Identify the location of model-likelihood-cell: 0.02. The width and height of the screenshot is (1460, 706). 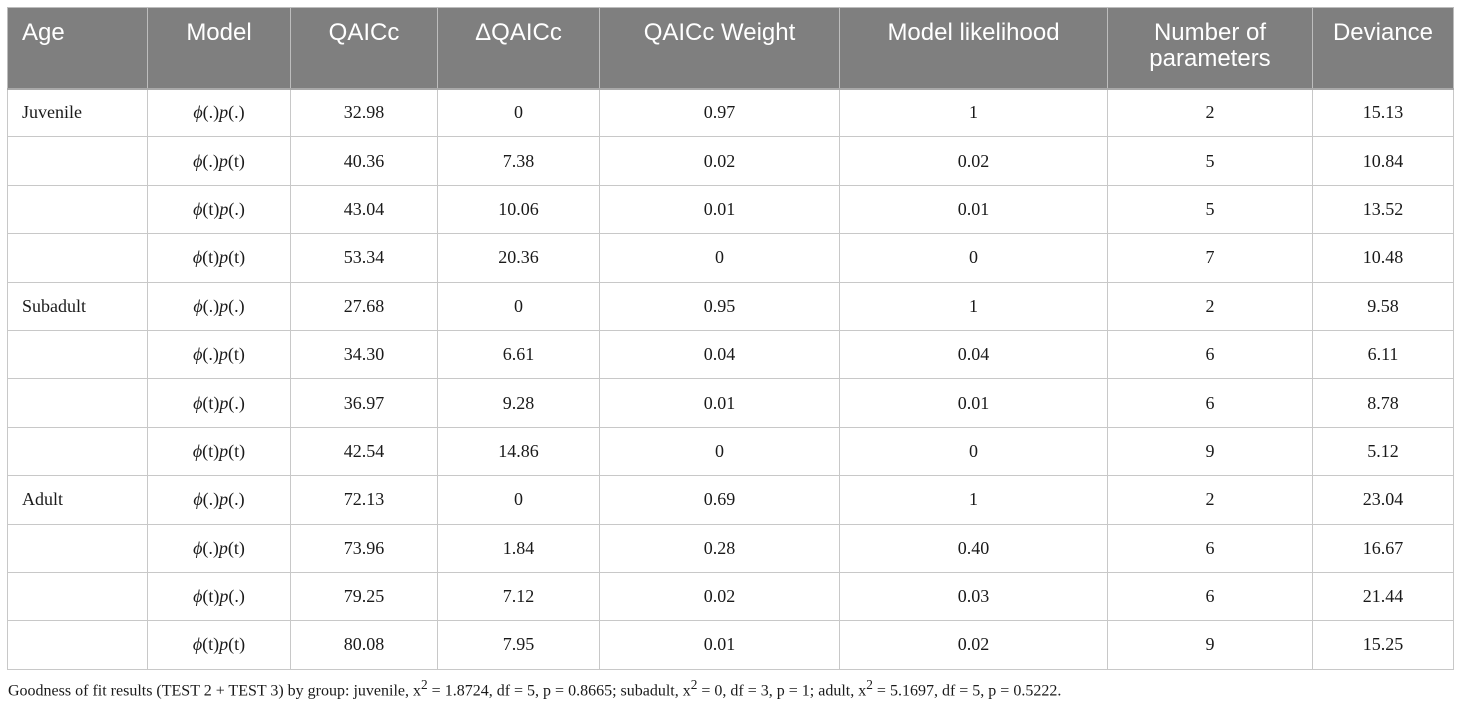
(973, 161).